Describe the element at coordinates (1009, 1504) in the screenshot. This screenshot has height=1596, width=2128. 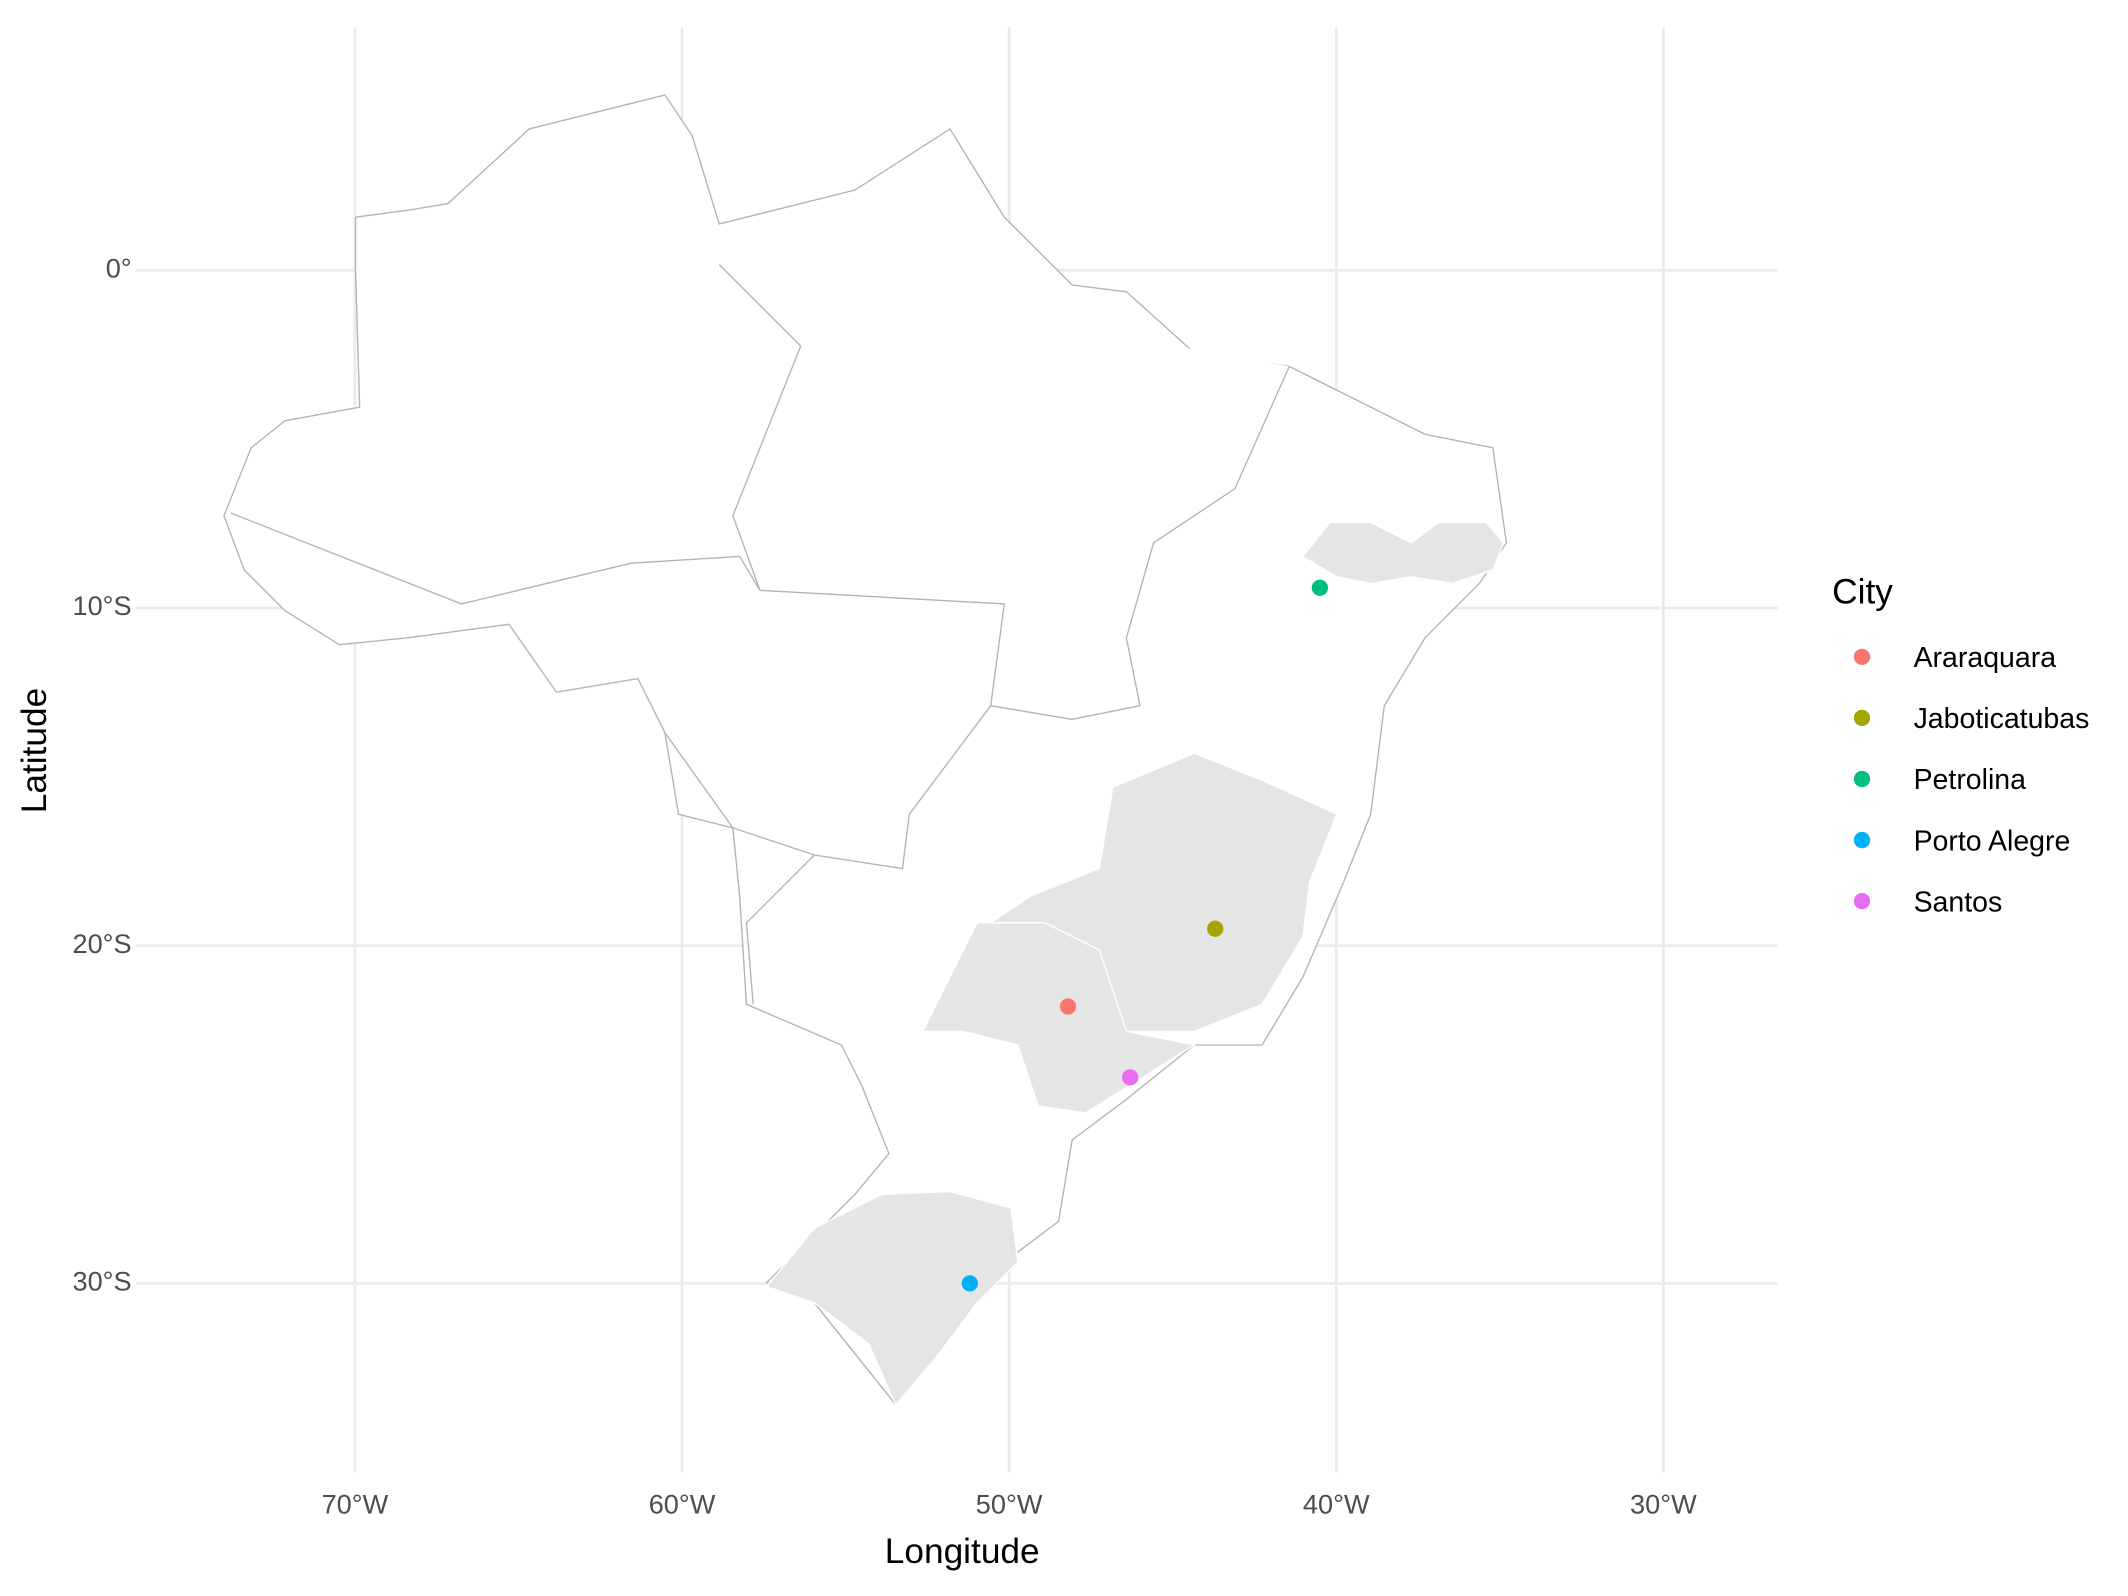
I see `x-tick-label: 50°W` at that location.